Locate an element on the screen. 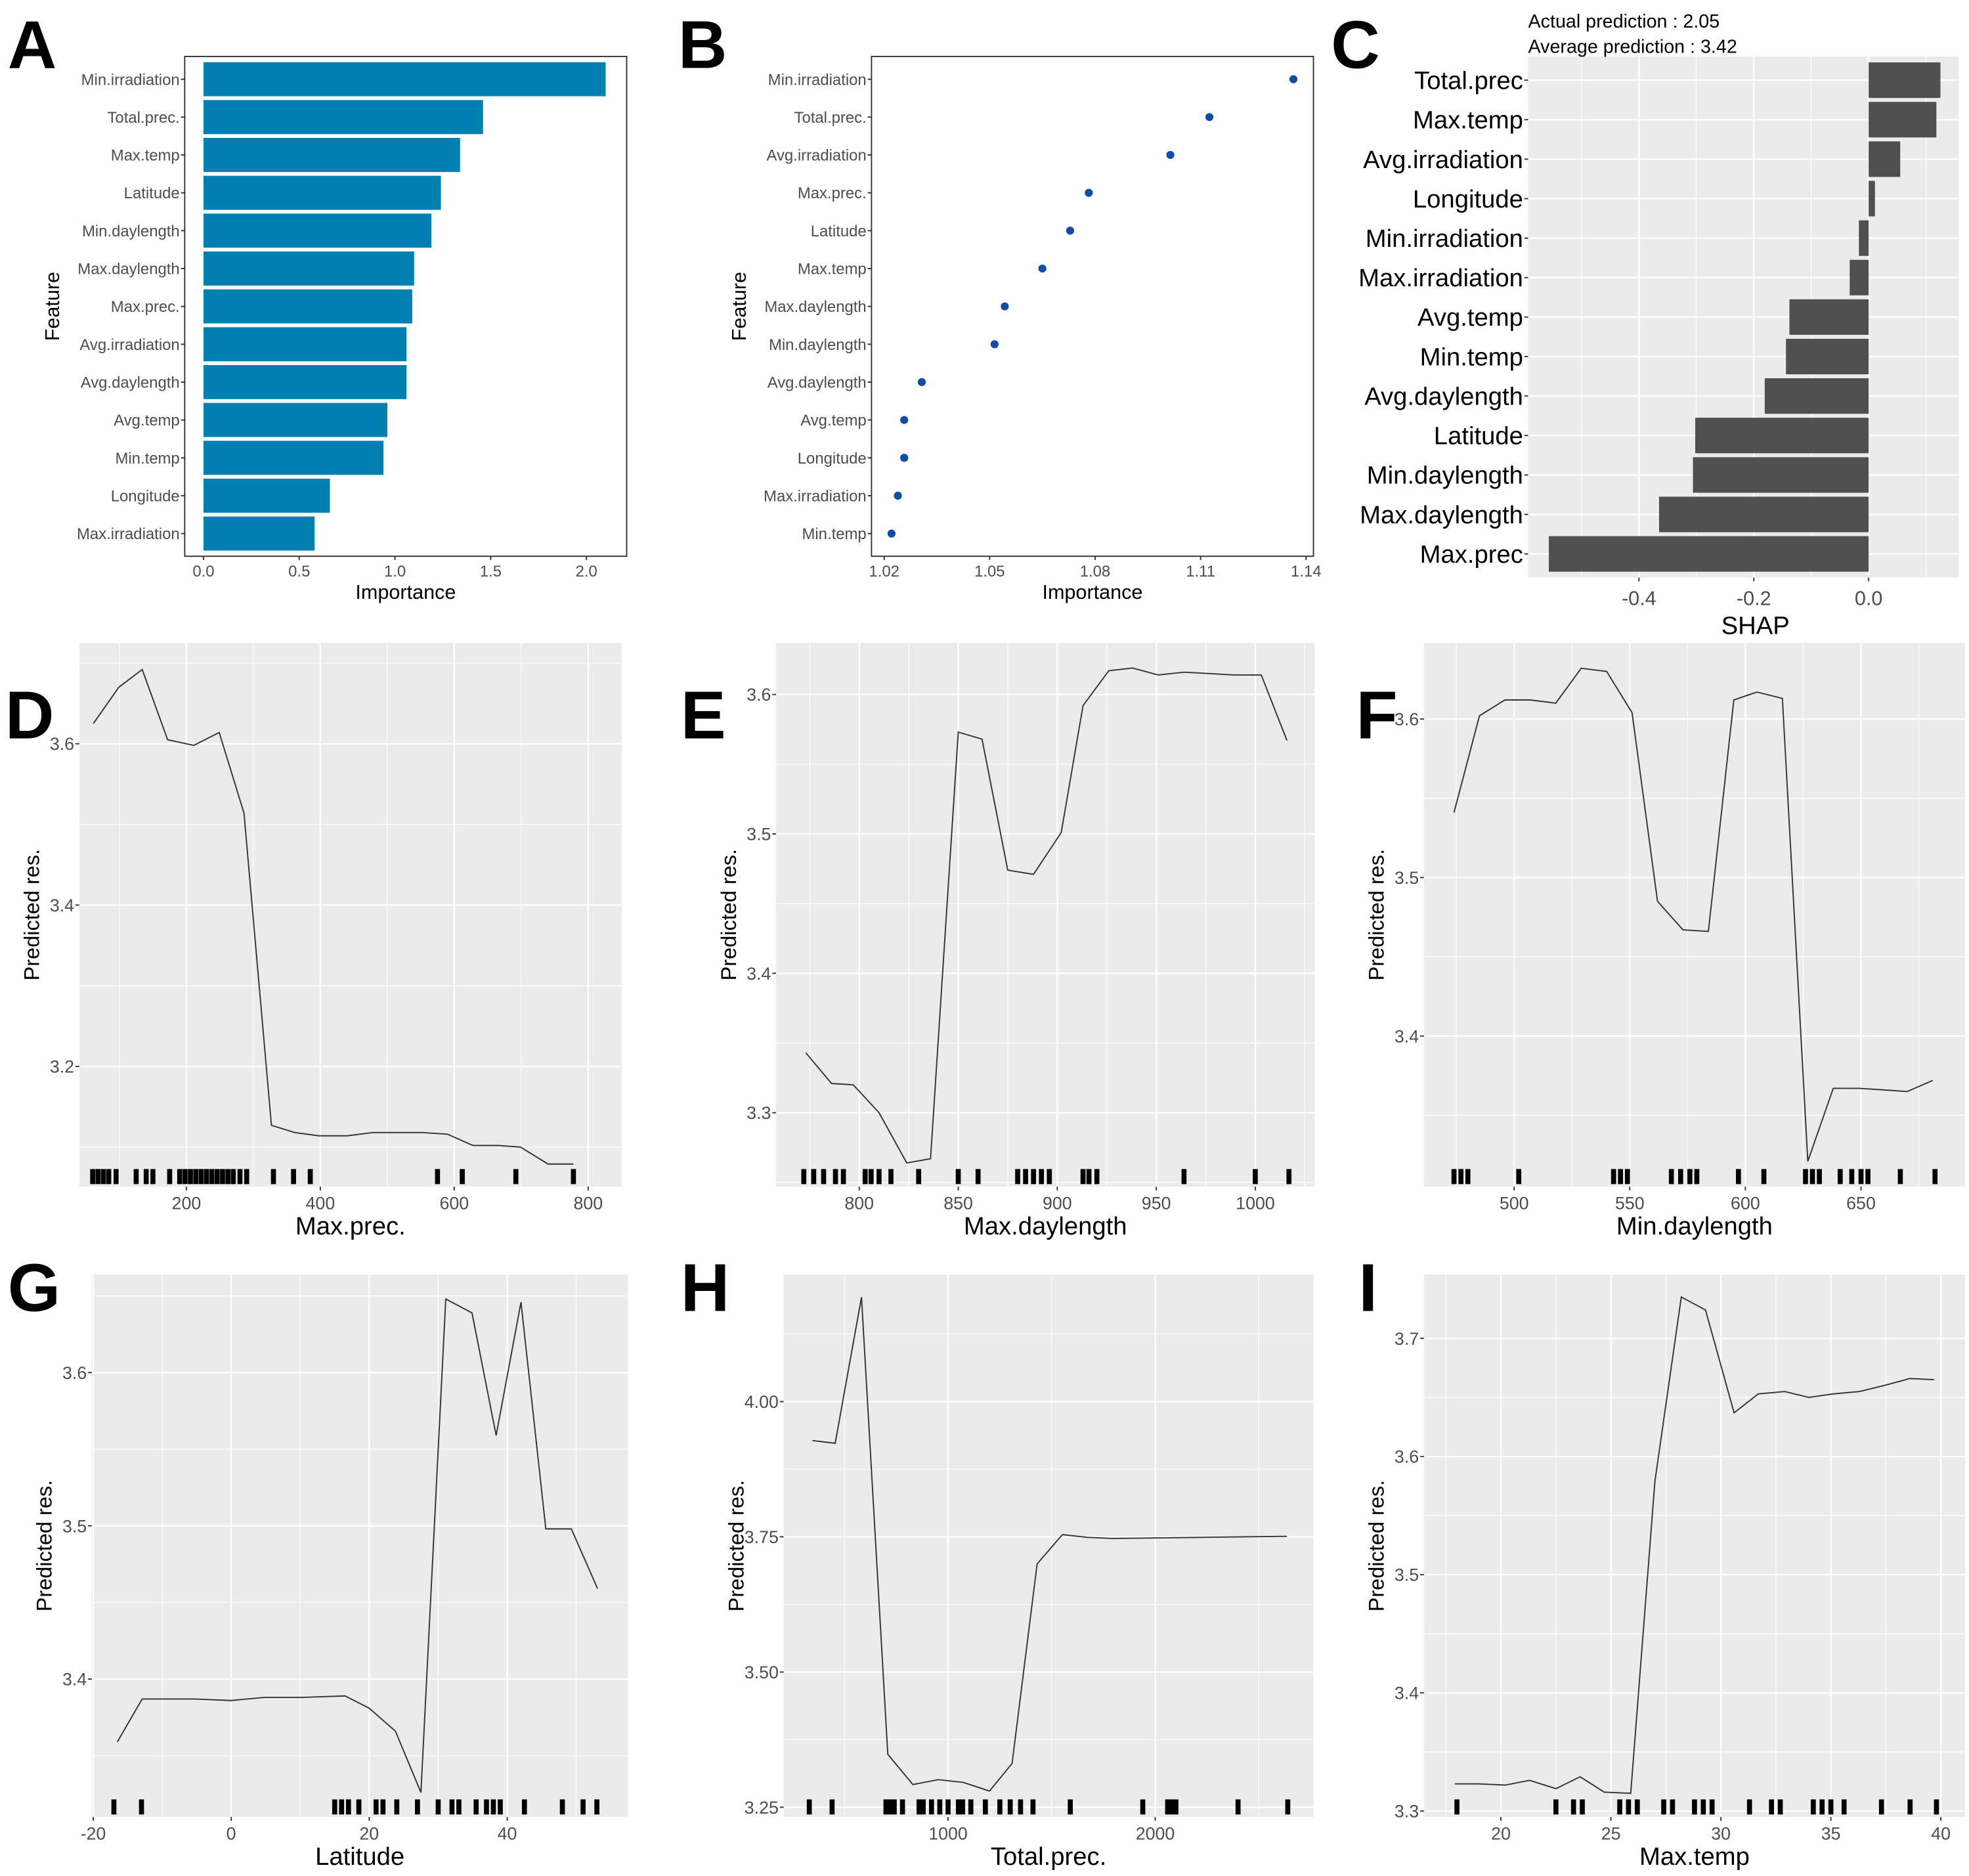 This screenshot has height=1876, width=1969. y-tick-label: 3.5 is located at coordinates (1407, 878).